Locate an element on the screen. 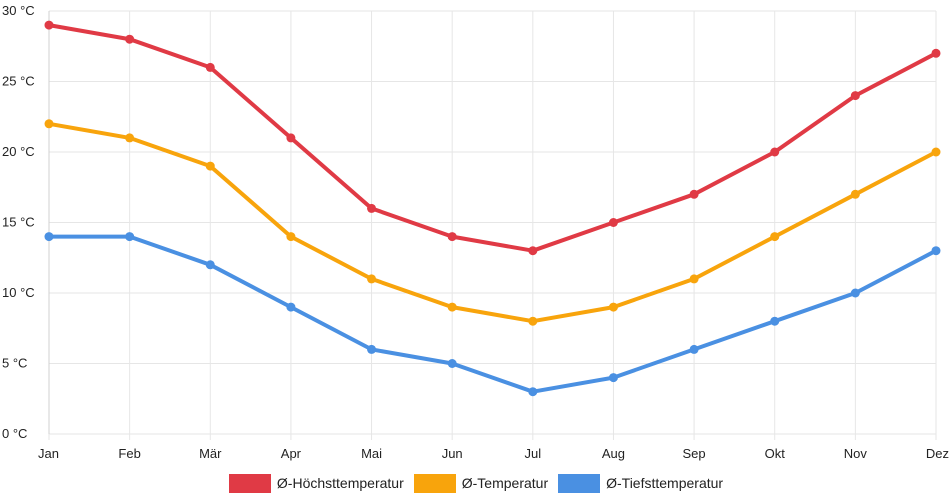 The width and height of the screenshot is (952, 500). legend-label-avg: Ø-Temperatur is located at coordinates (505, 483).